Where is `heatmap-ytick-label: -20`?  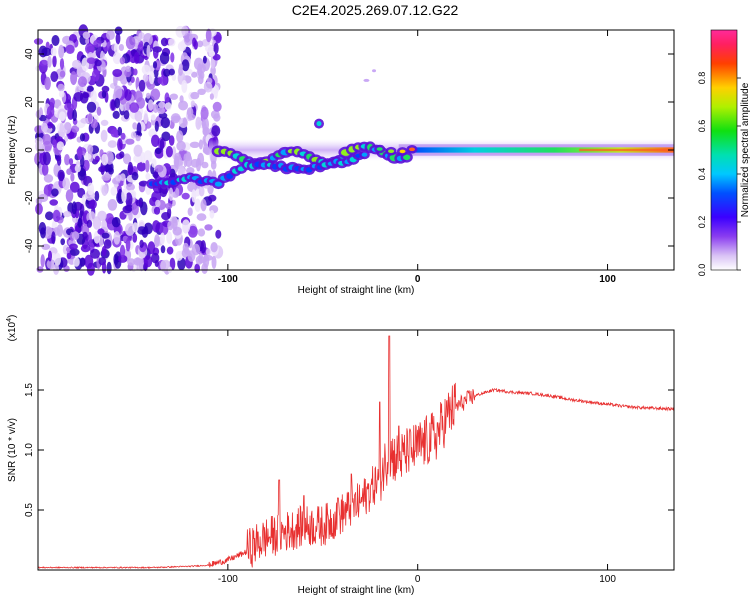
heatmap-ytick-label: -20 is located at coordinates (29, 197).